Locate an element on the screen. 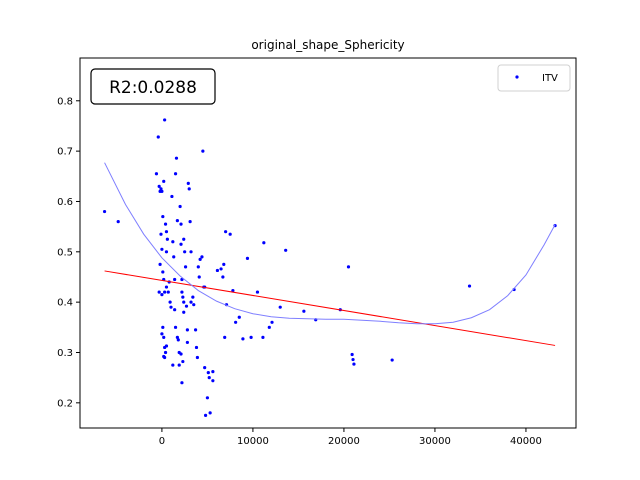 This screenshot has width=640, height=480. r2-annotation: R2:0.0288 is located at coordinates (153, 88).